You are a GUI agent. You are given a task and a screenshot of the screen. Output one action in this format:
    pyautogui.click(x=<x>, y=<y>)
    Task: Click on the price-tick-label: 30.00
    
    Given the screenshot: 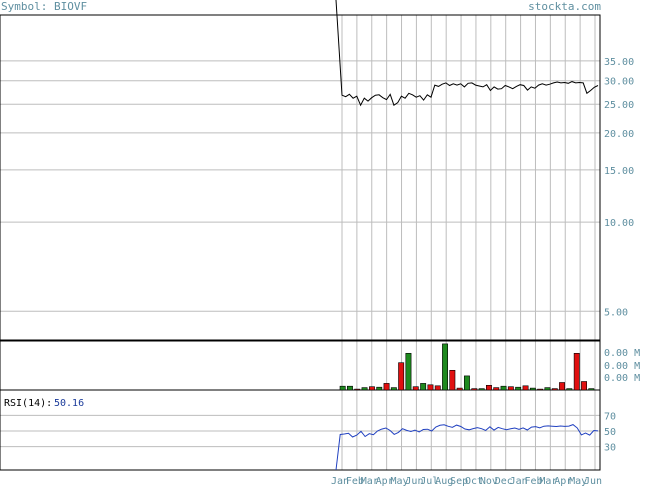 What is the action you would take?
    pyautogui.click(x=619, y=82)
    